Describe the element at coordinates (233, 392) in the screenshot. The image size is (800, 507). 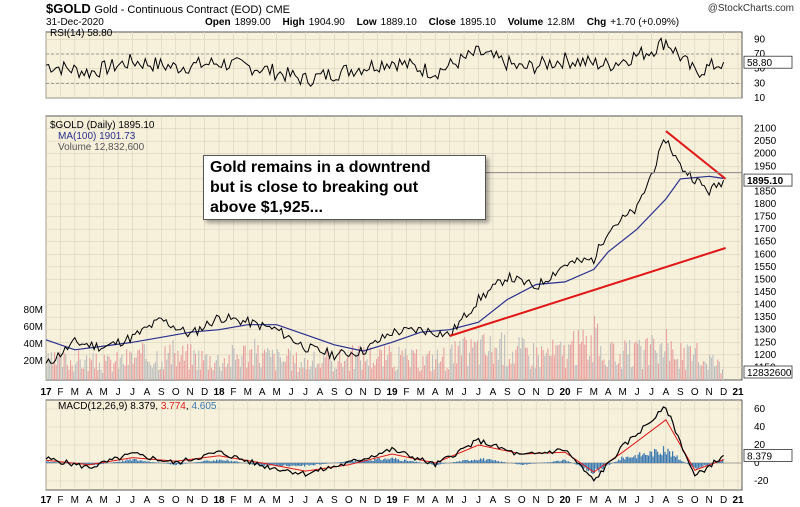
I see `x-axis-label: F` at that location.